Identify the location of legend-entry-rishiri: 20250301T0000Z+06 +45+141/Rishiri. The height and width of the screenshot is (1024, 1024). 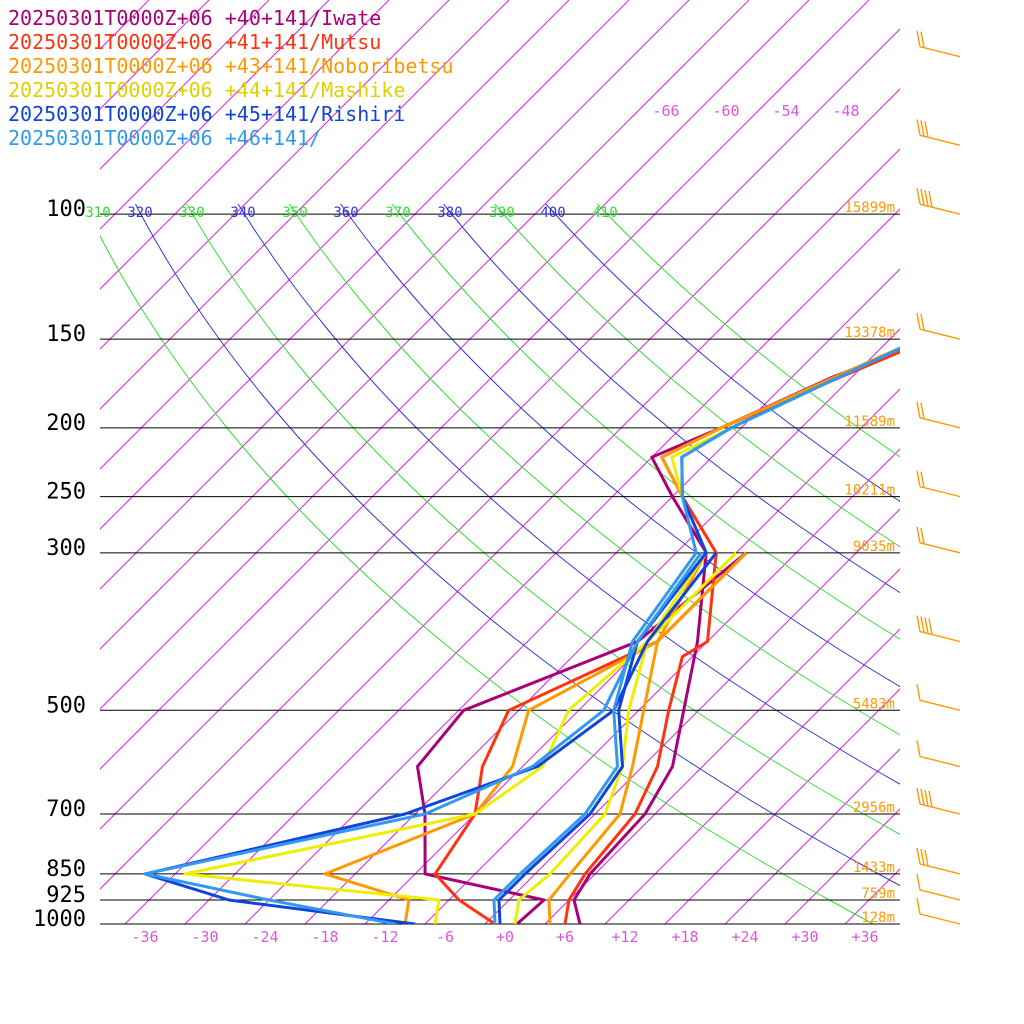
(207, 114).